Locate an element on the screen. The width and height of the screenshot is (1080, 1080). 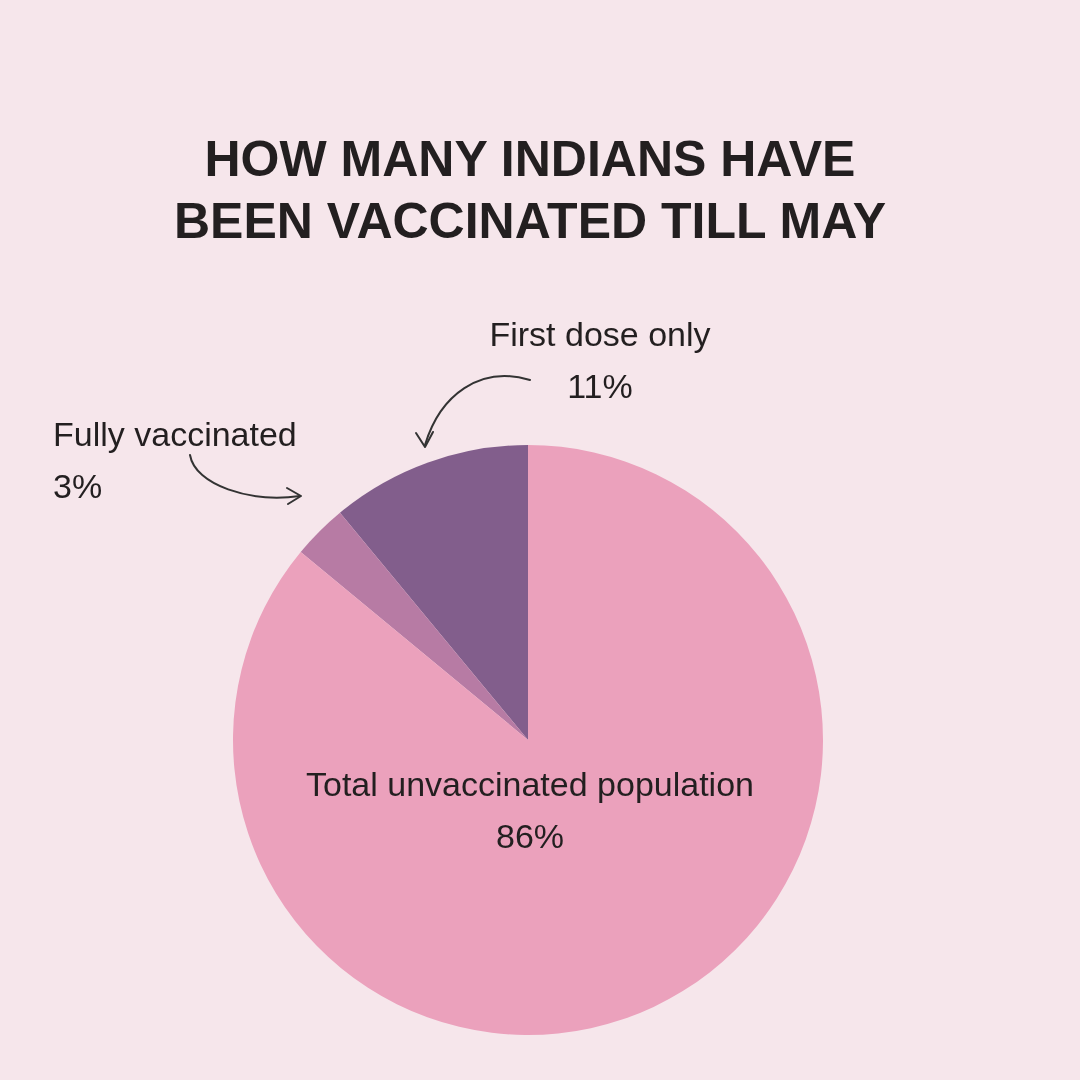
data-label: 3% is located at coordinates (78, 486).